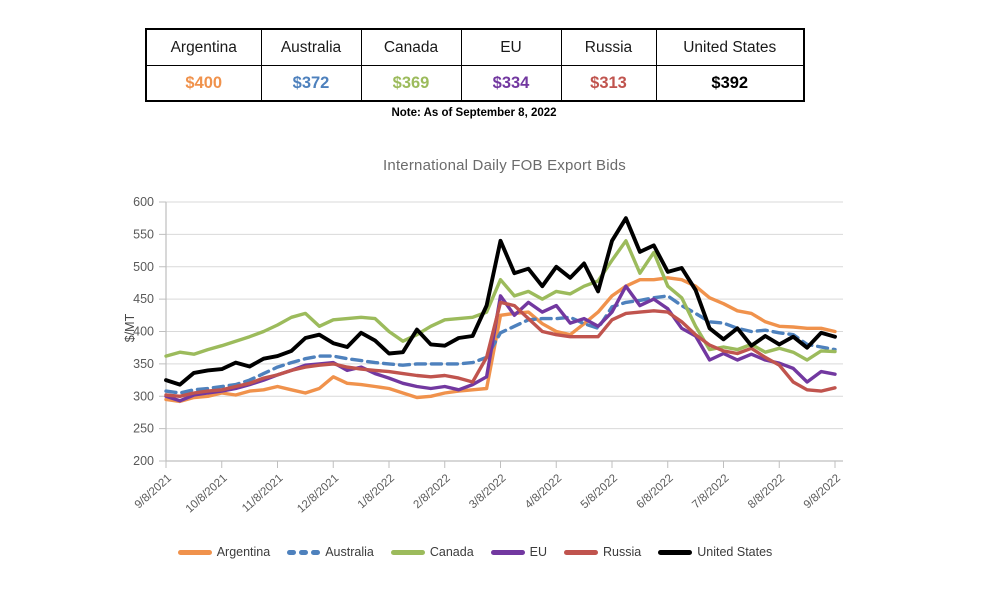 The height and width of the screenshot is (596, 1005). What do you see at coordinates (431, 491) in the screenshot?
I see `x-tick-label: 2/8/2022` at bounding box center [431, 491].